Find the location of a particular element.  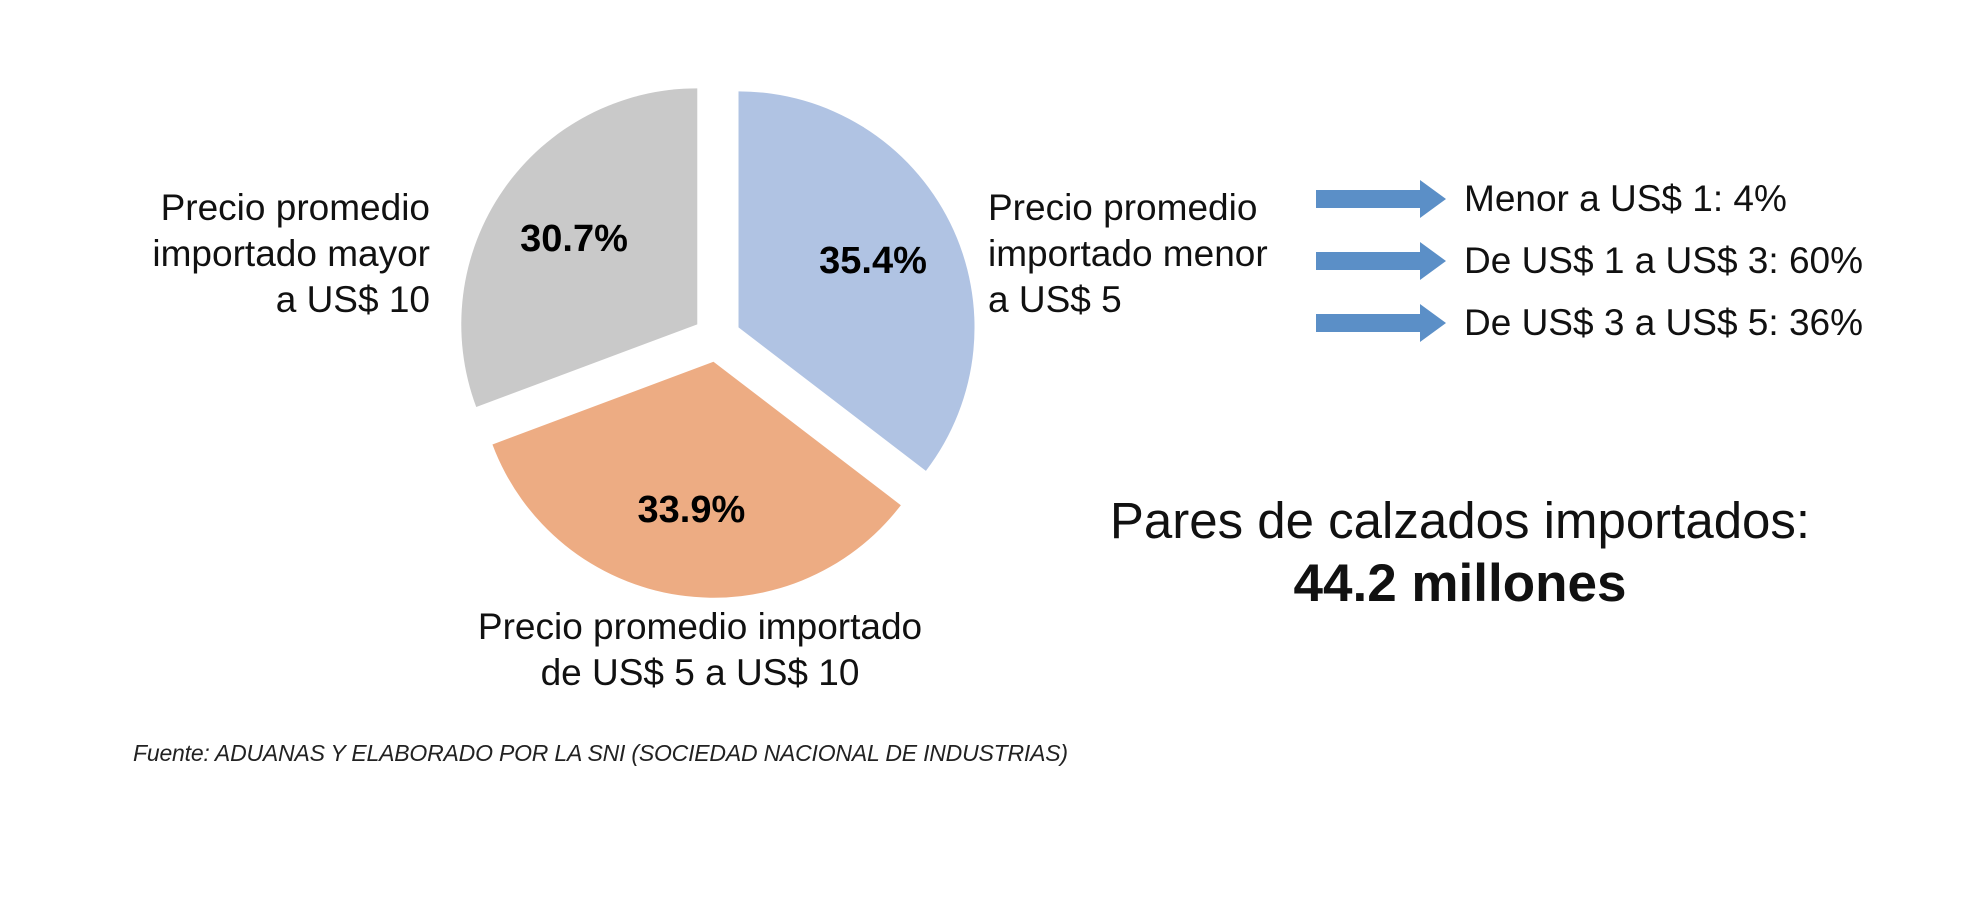

category-label-line: importado mayor is located at coordinates (291, 253).